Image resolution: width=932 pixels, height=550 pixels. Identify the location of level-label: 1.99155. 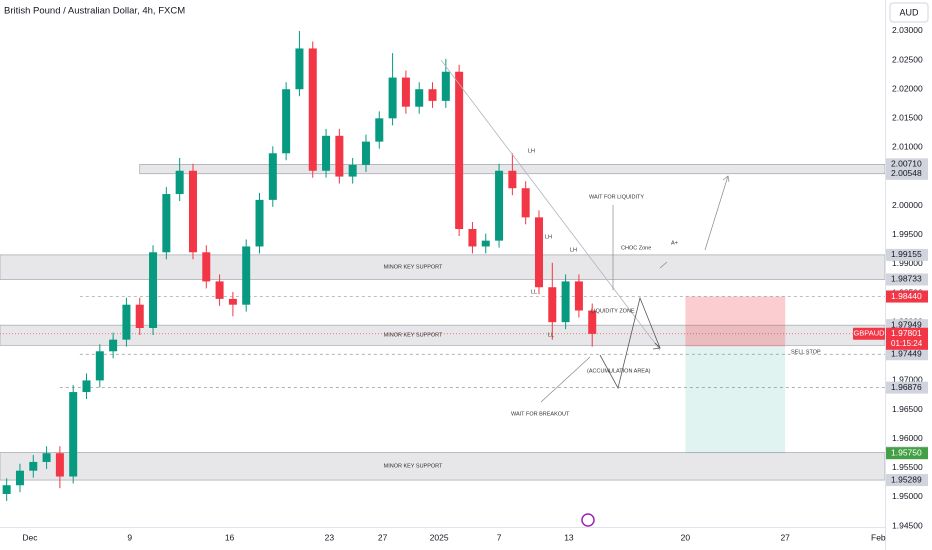
(906, 254).